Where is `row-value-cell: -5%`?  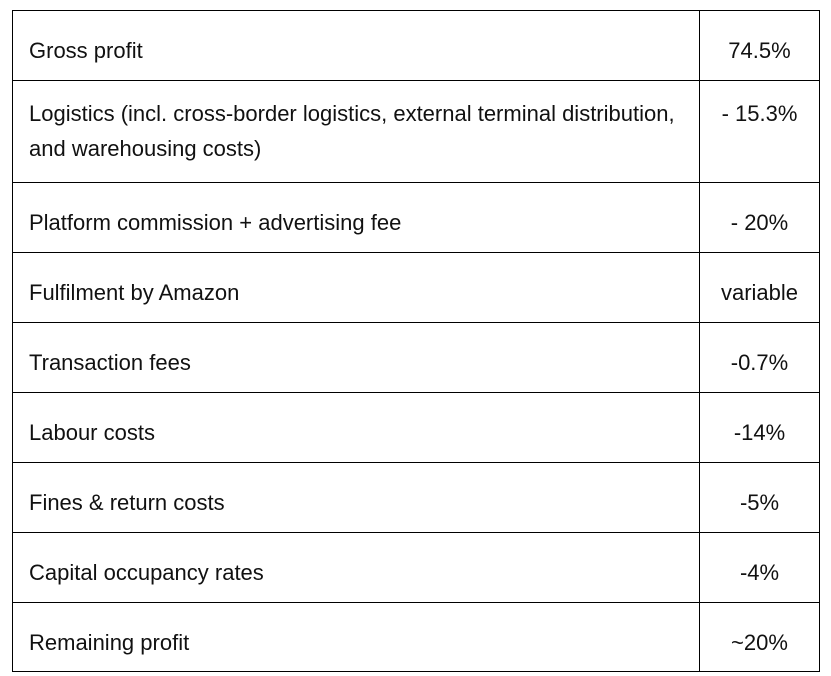 row-value-cell: -5% is located at coordinates (759, 497).